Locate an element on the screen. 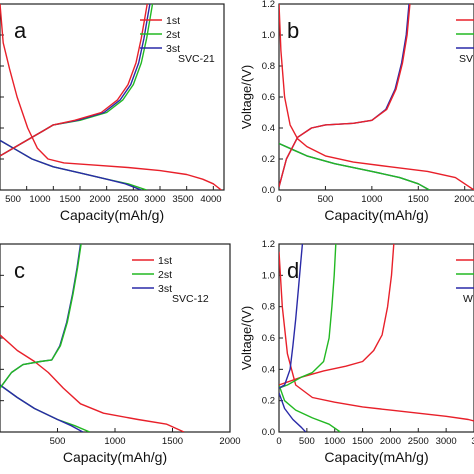  sample-annotation: SVC-12 is located at coordinates (190, 299).